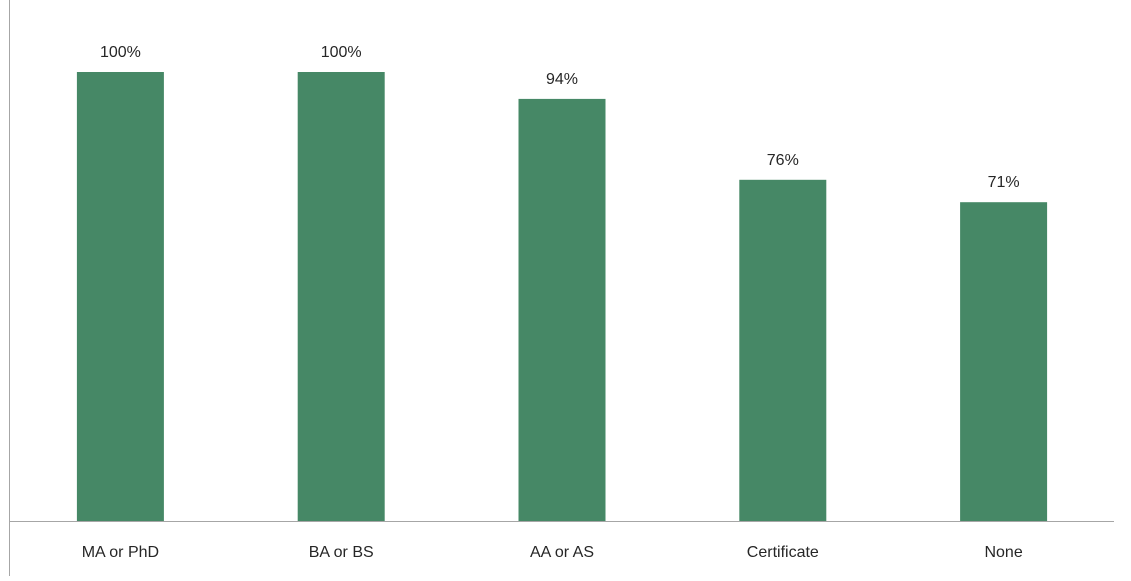 This screenshot has height=581, width=1131. I want to click on x-tick-labels-group: MA or PhD BA or BS AA or AS Certificate None, so click(552, 552).